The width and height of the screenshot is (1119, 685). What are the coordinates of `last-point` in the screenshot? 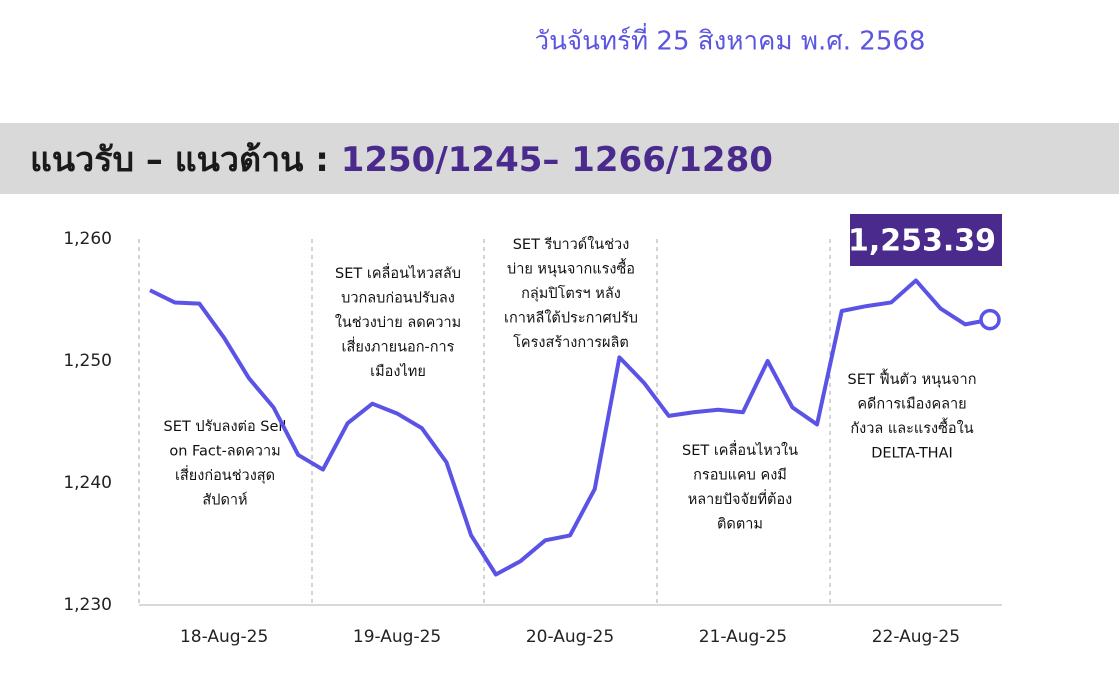 It's located at (990, 319).